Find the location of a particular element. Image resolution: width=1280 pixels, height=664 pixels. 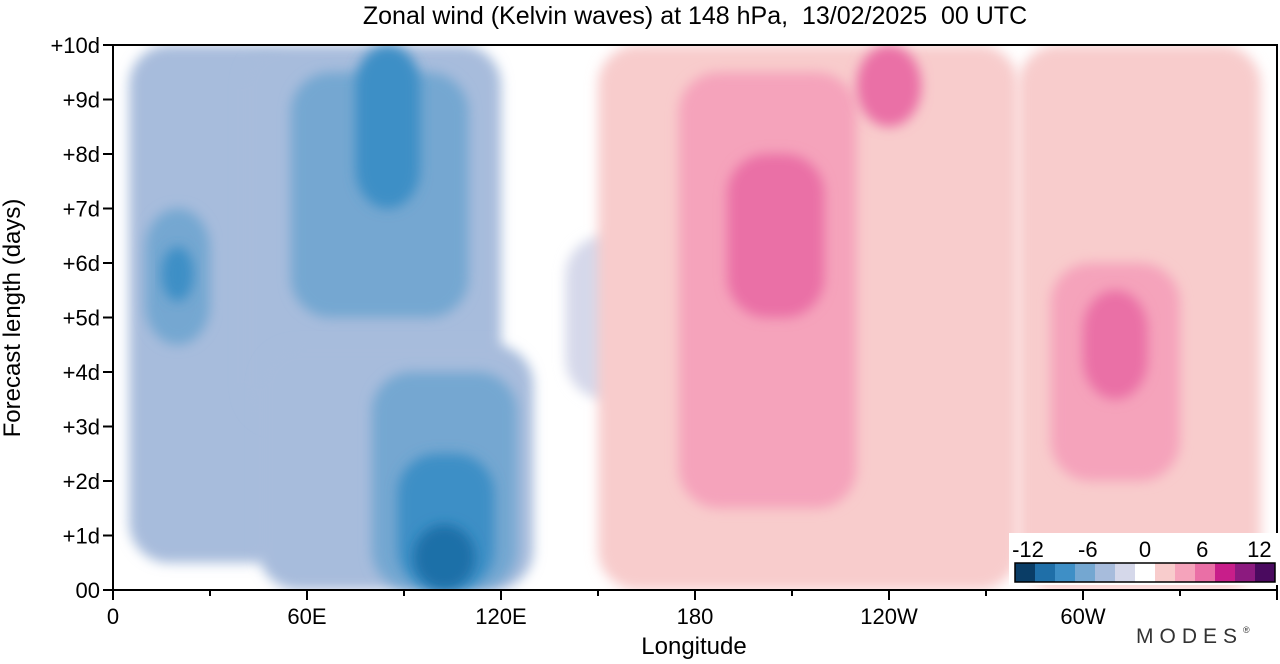

colorbar-label: -12 is located at coordinates (1028, 549).